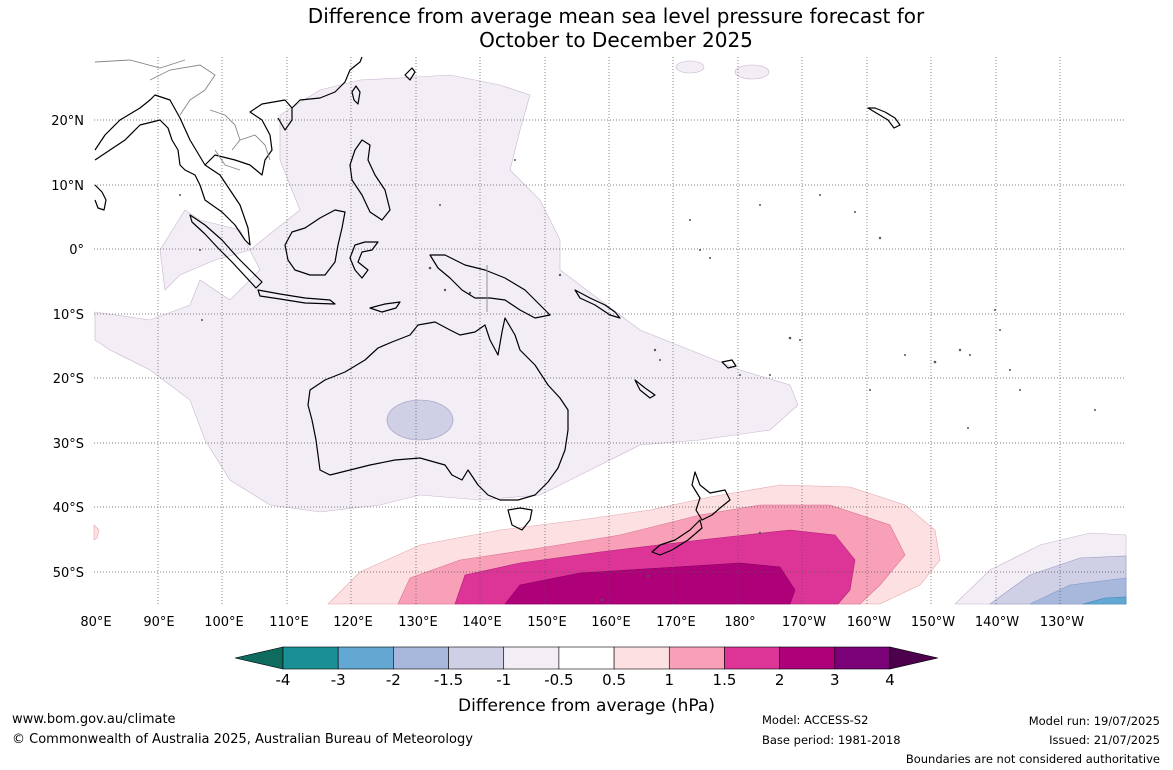 The width and height of the screenshot is (1173, 770). I want to click on lon-label: 110°E, so click(289, 622).